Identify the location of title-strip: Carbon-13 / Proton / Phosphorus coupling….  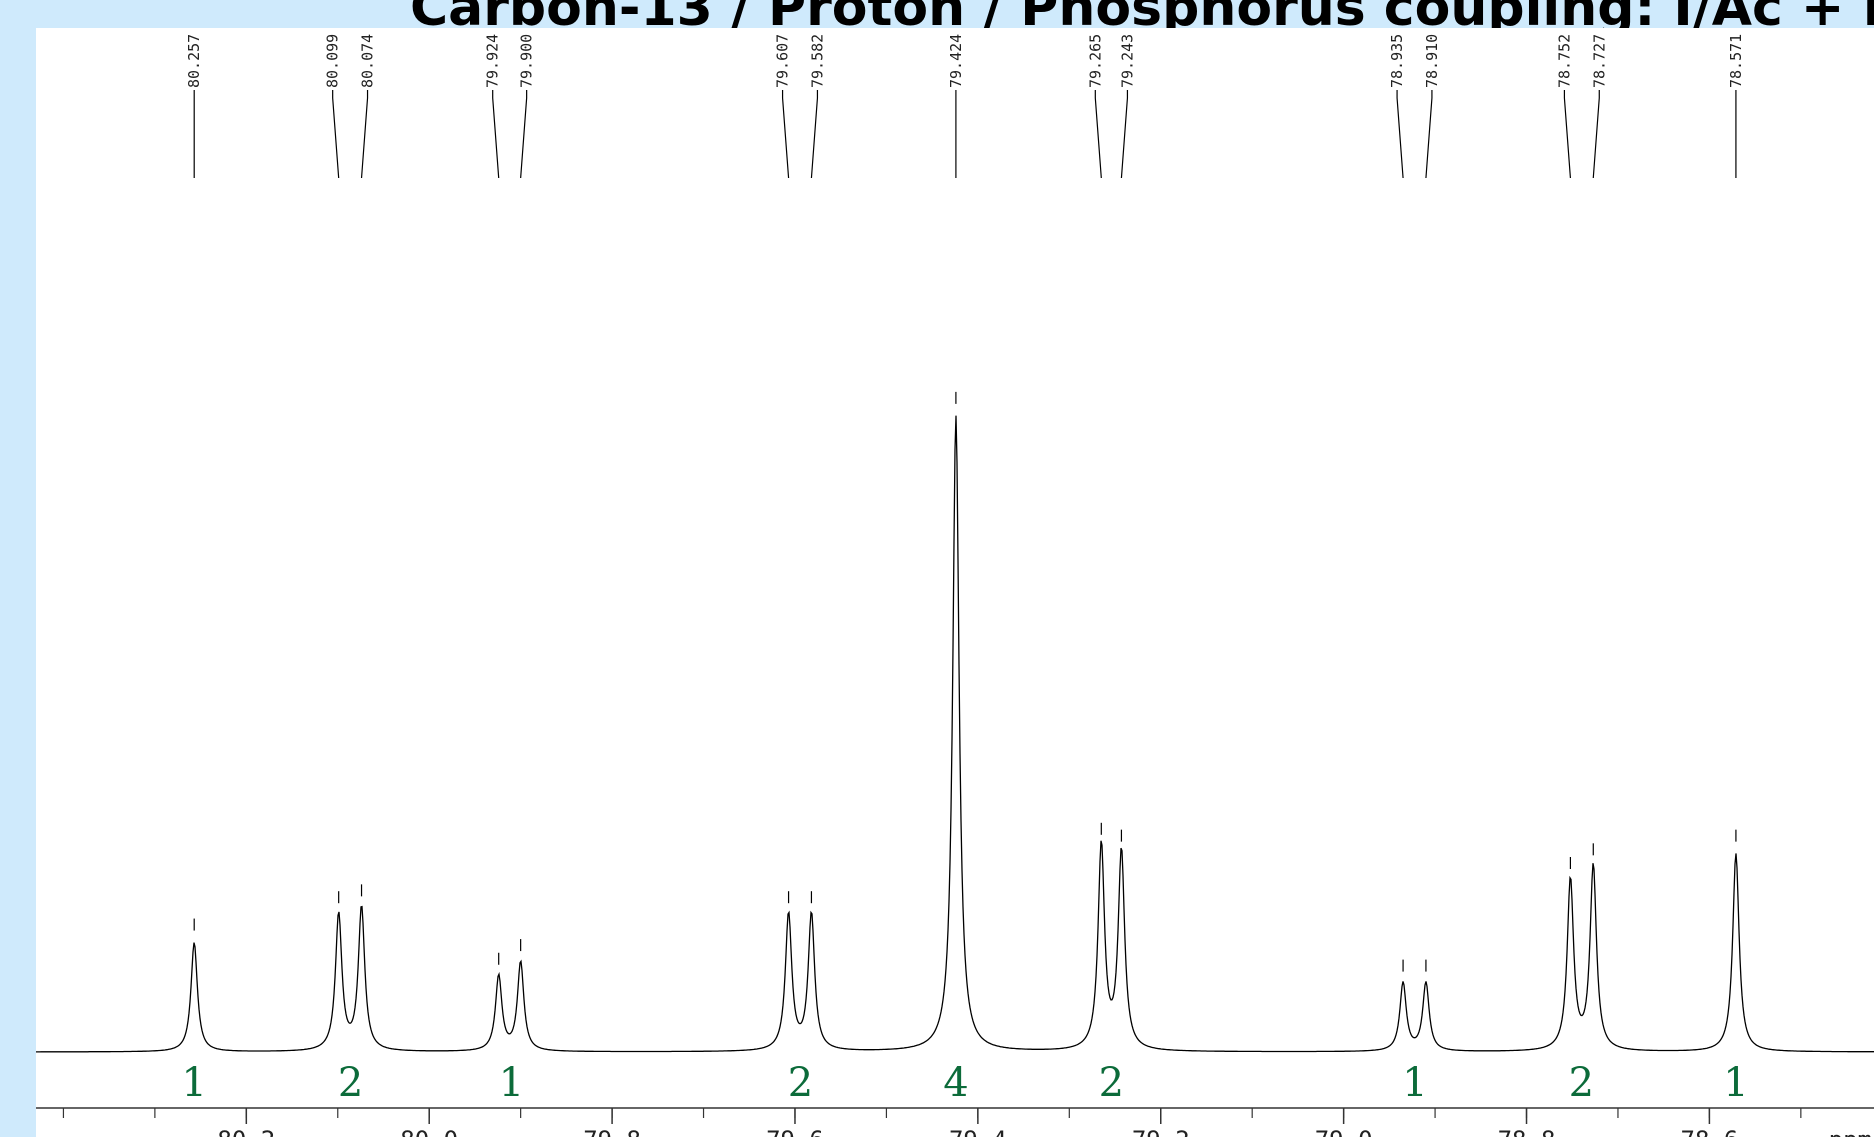
(937, 14).